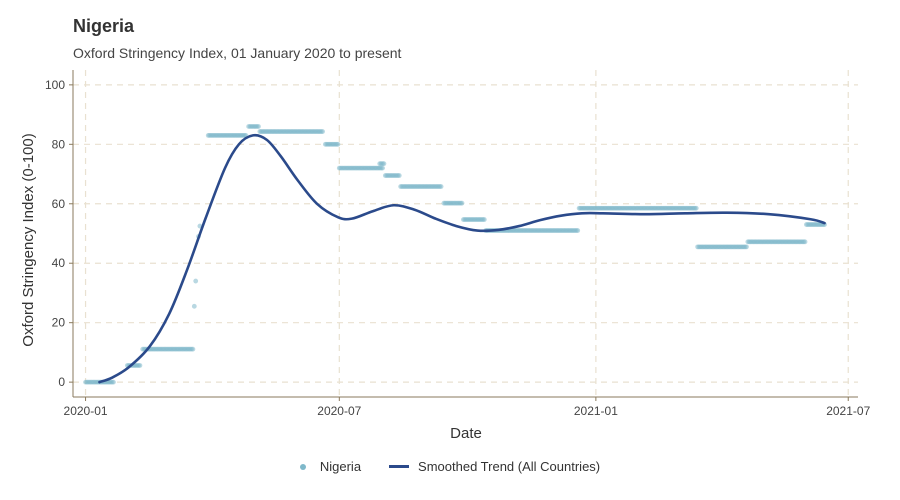  Describe the element at coordinates (86, 411) in the screenshot. I see `x-tick-label: 2020-01` at that location.